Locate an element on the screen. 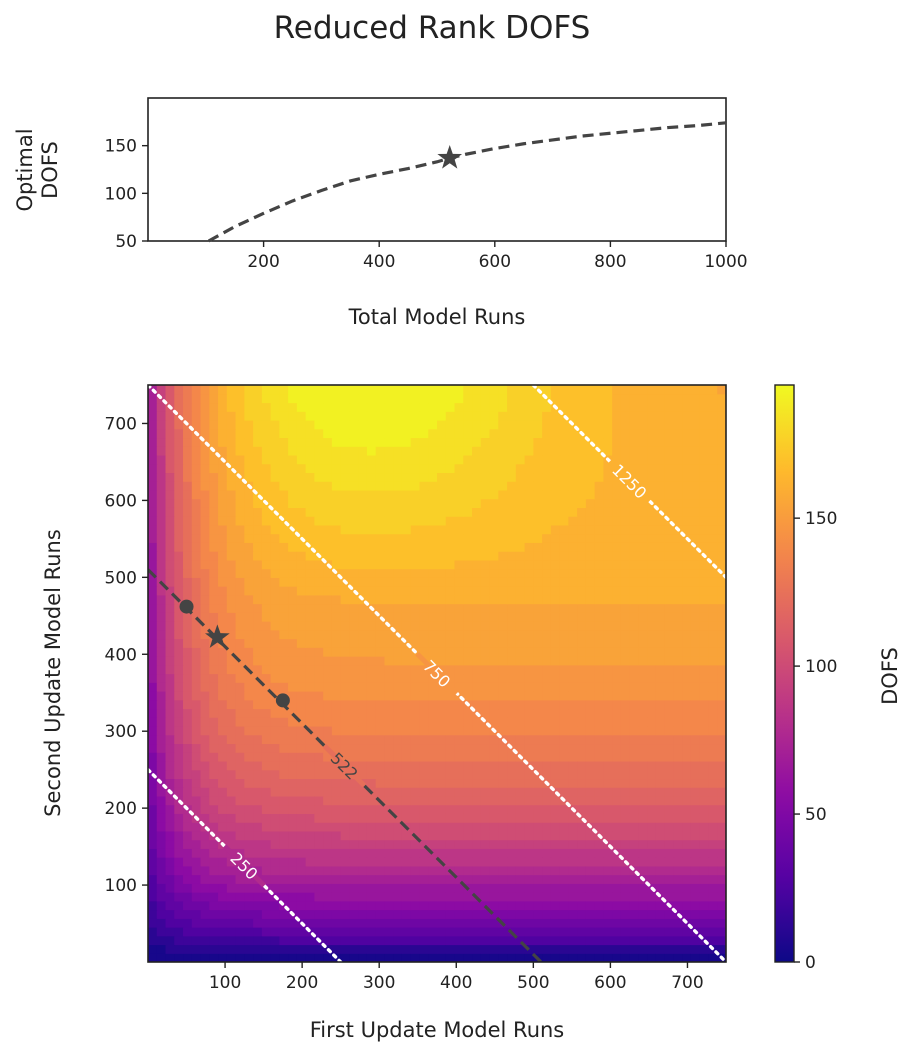  heatmap-y-label: Second Update Model Runs is located at coordinates (53, 673).